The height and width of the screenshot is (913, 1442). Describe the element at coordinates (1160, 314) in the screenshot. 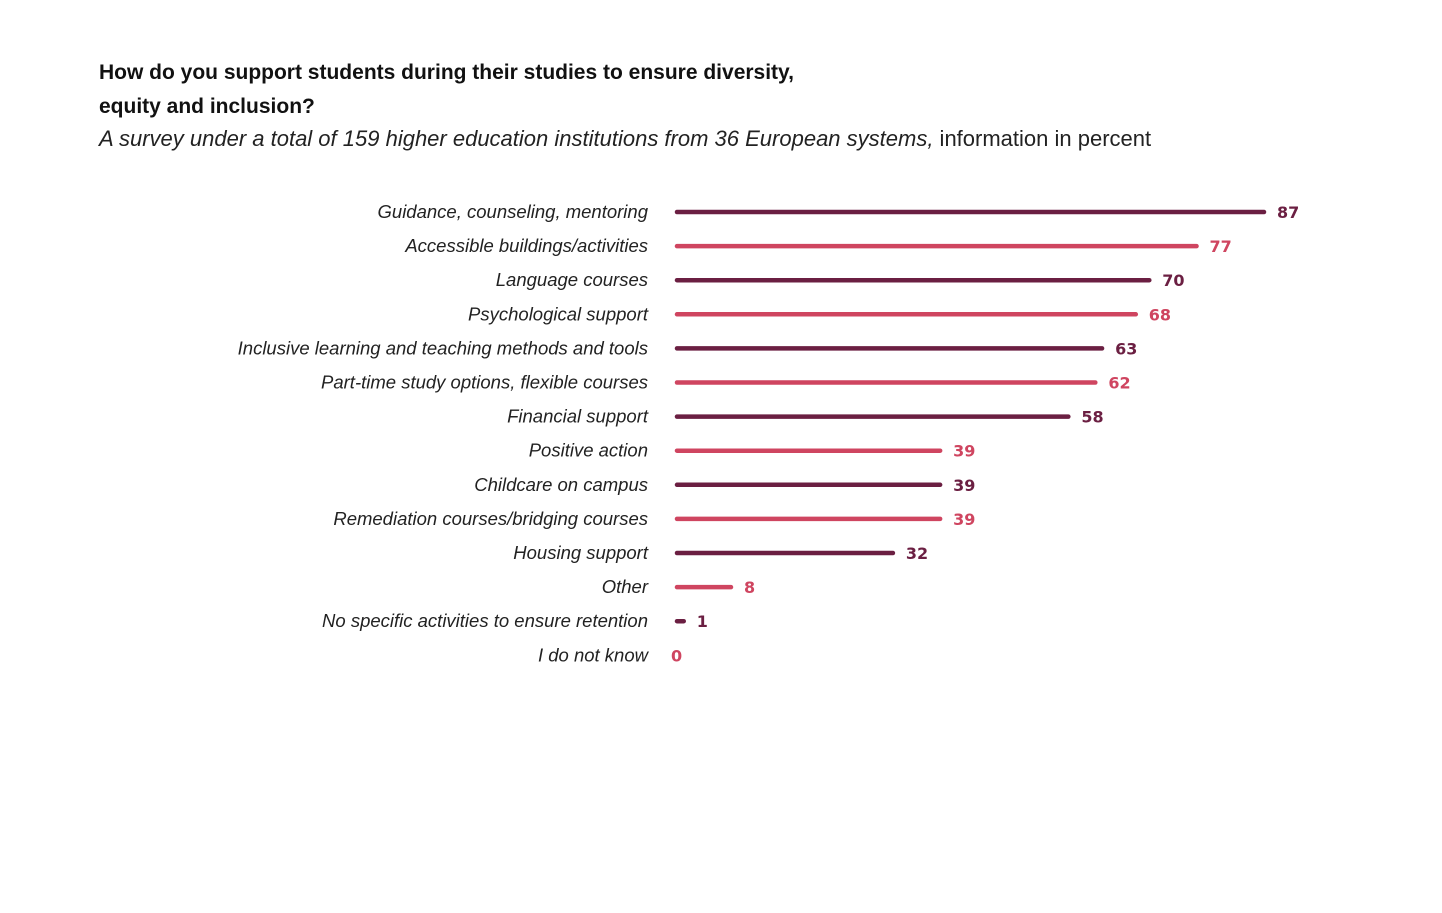

I see `value-label: 68` at that location.